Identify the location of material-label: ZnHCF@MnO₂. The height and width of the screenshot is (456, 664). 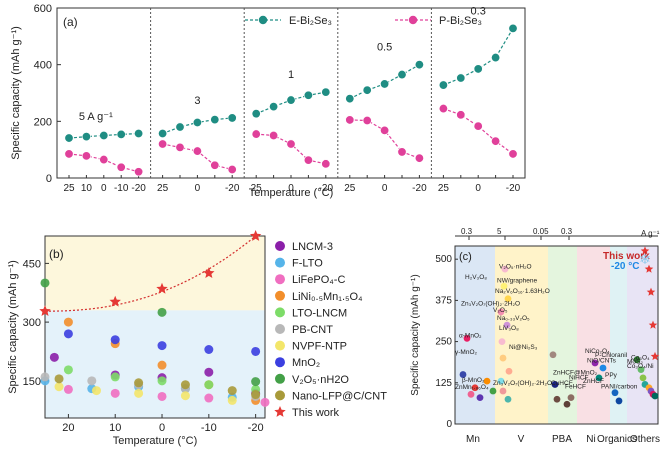
(575, 373).